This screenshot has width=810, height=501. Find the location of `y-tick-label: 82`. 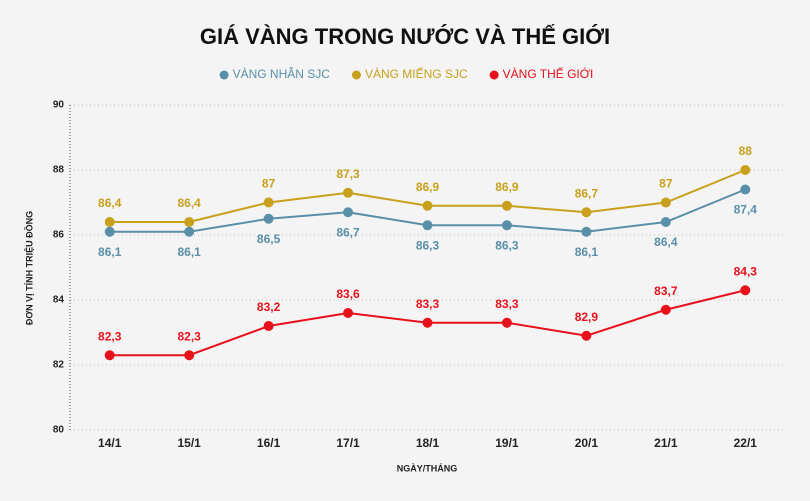

y-tick-label: 82 is located at coordinates (59, 365).